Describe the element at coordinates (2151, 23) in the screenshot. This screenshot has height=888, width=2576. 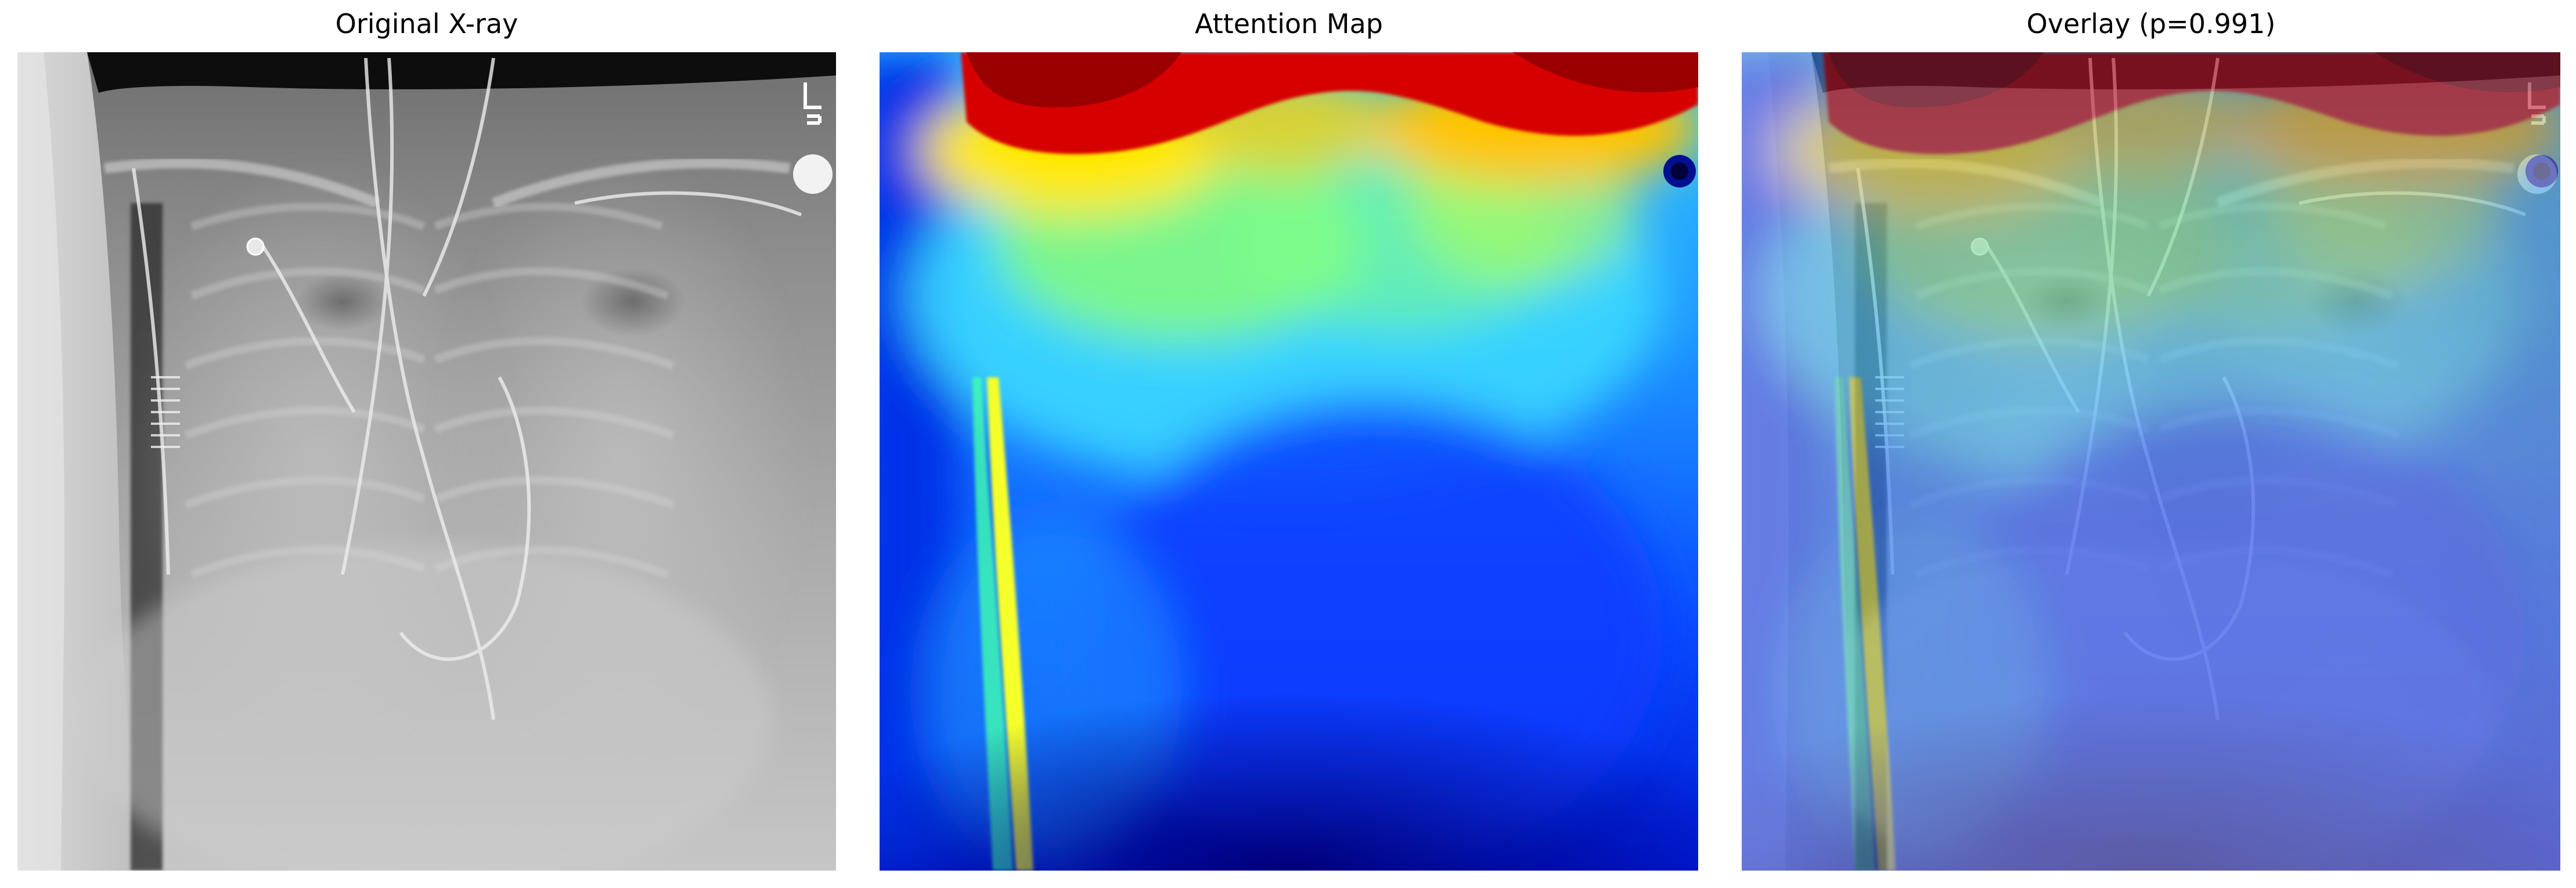
I see `panel-title: Overlay (p=0.991)` at that location.